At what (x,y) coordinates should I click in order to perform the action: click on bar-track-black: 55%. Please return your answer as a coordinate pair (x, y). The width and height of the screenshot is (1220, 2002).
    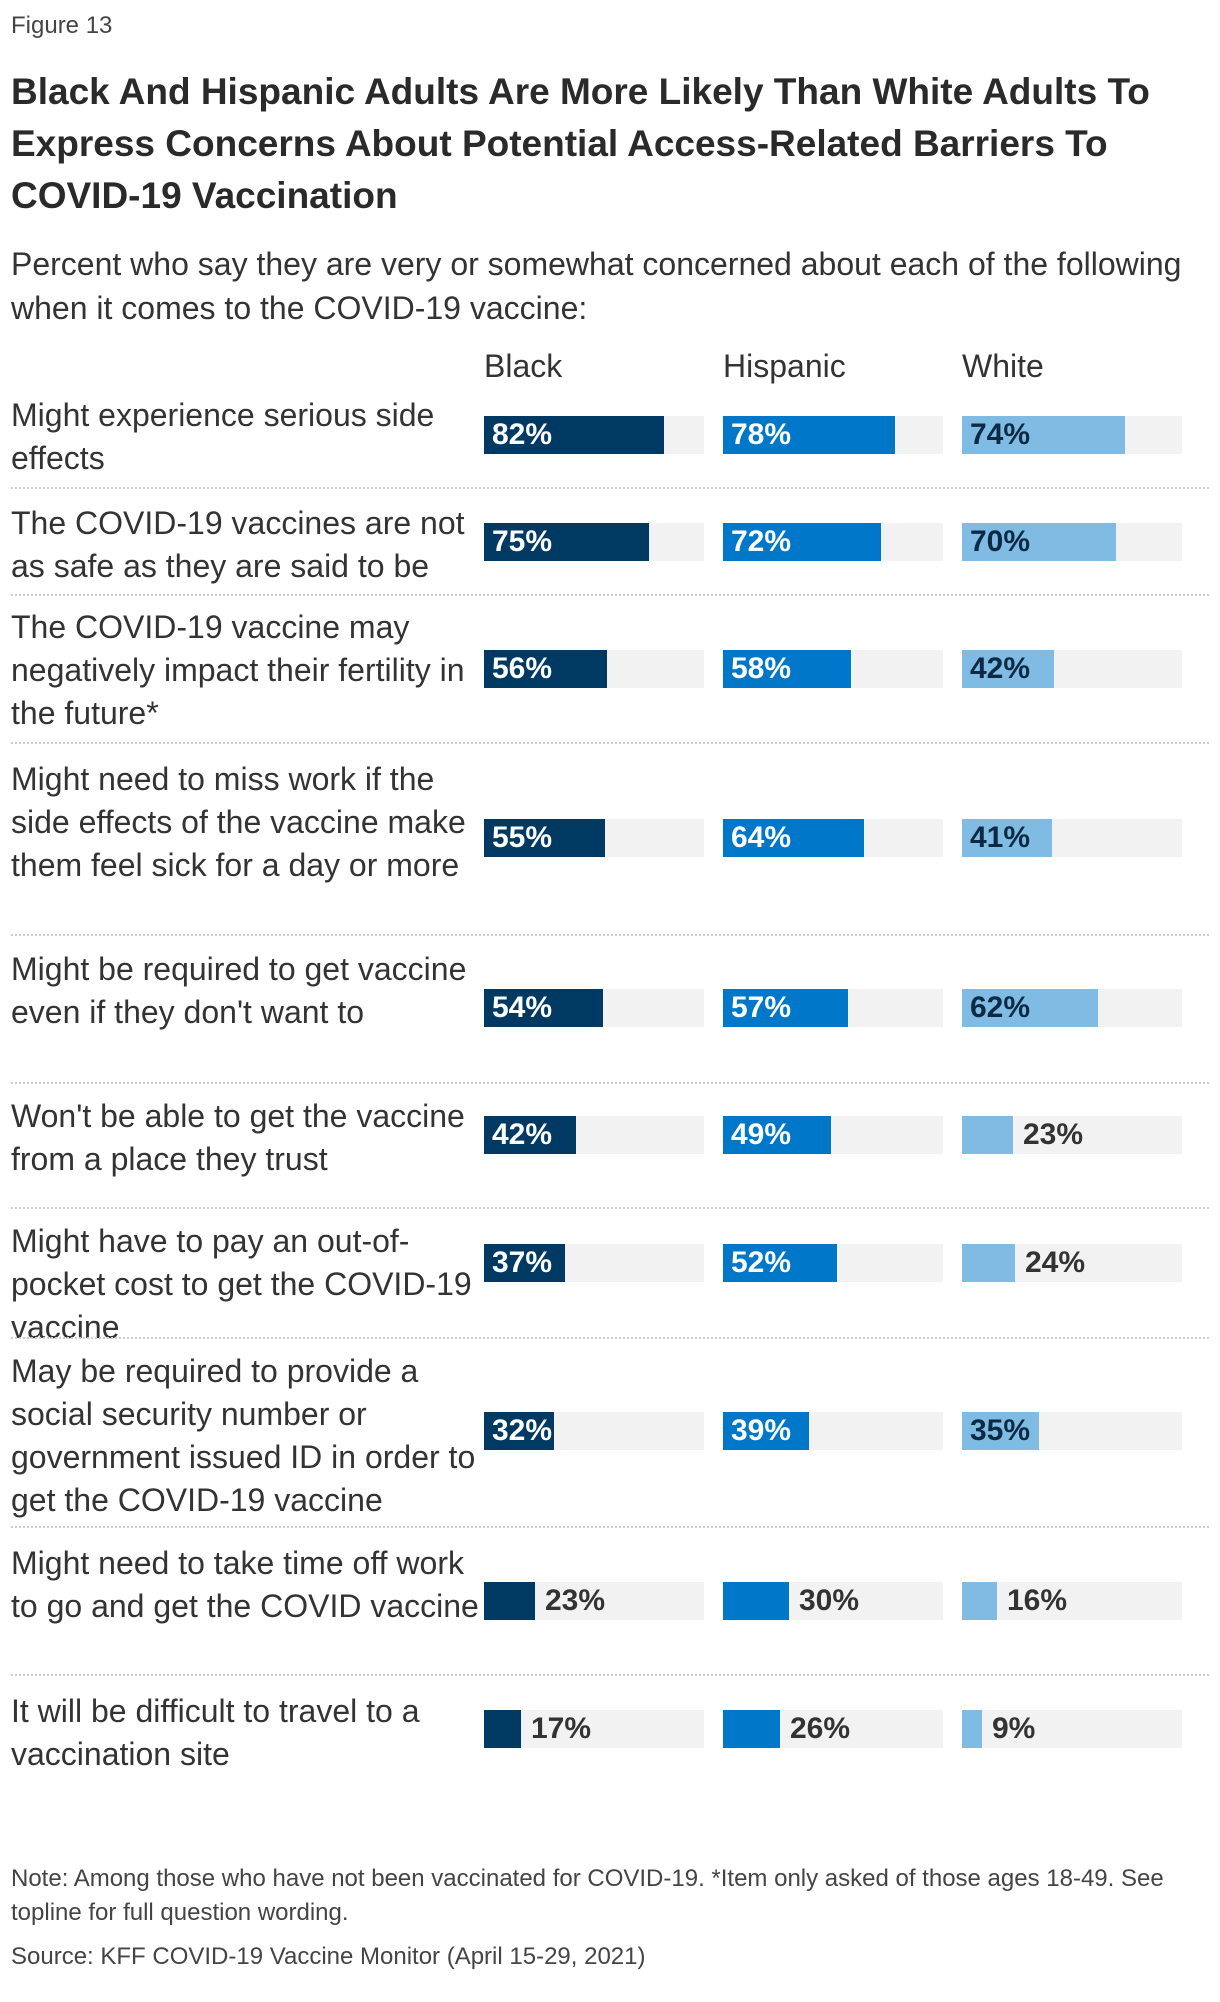
    Looking at the image, I should click on (594, 838).